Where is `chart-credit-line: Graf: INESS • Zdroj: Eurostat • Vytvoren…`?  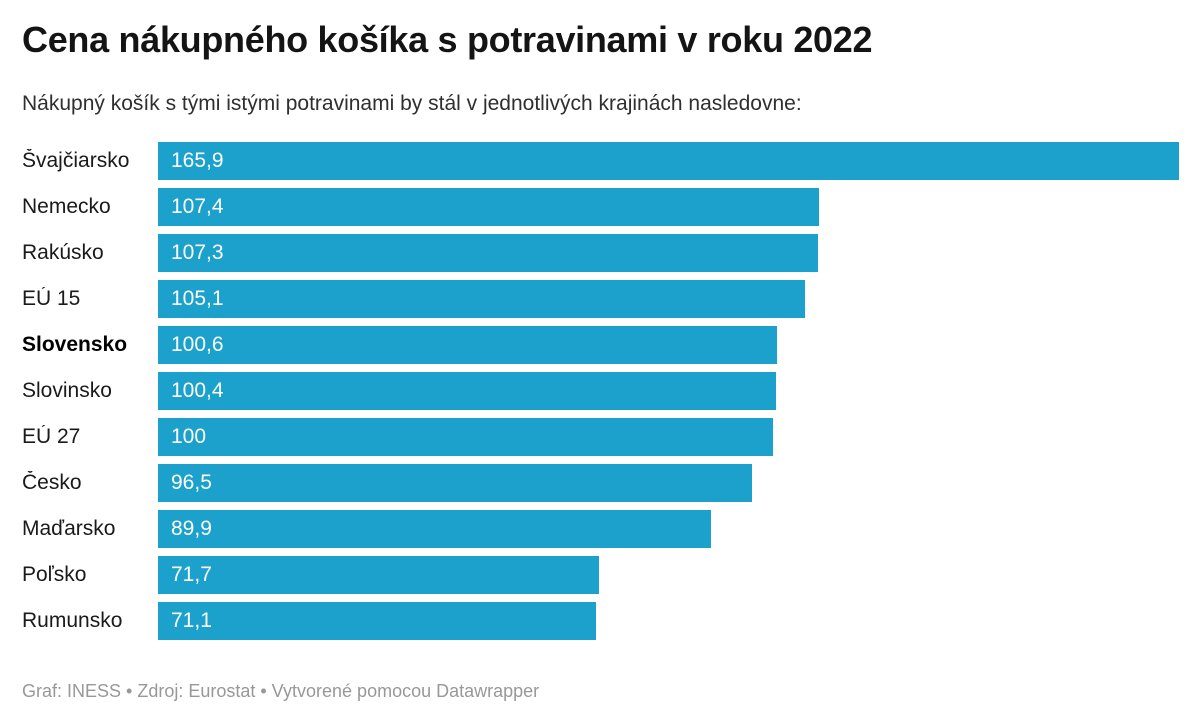 chart-credit-line: Graf: INESS • Zdroj: Eurostat • Vytvoren… is located at coordinates (281, 691).